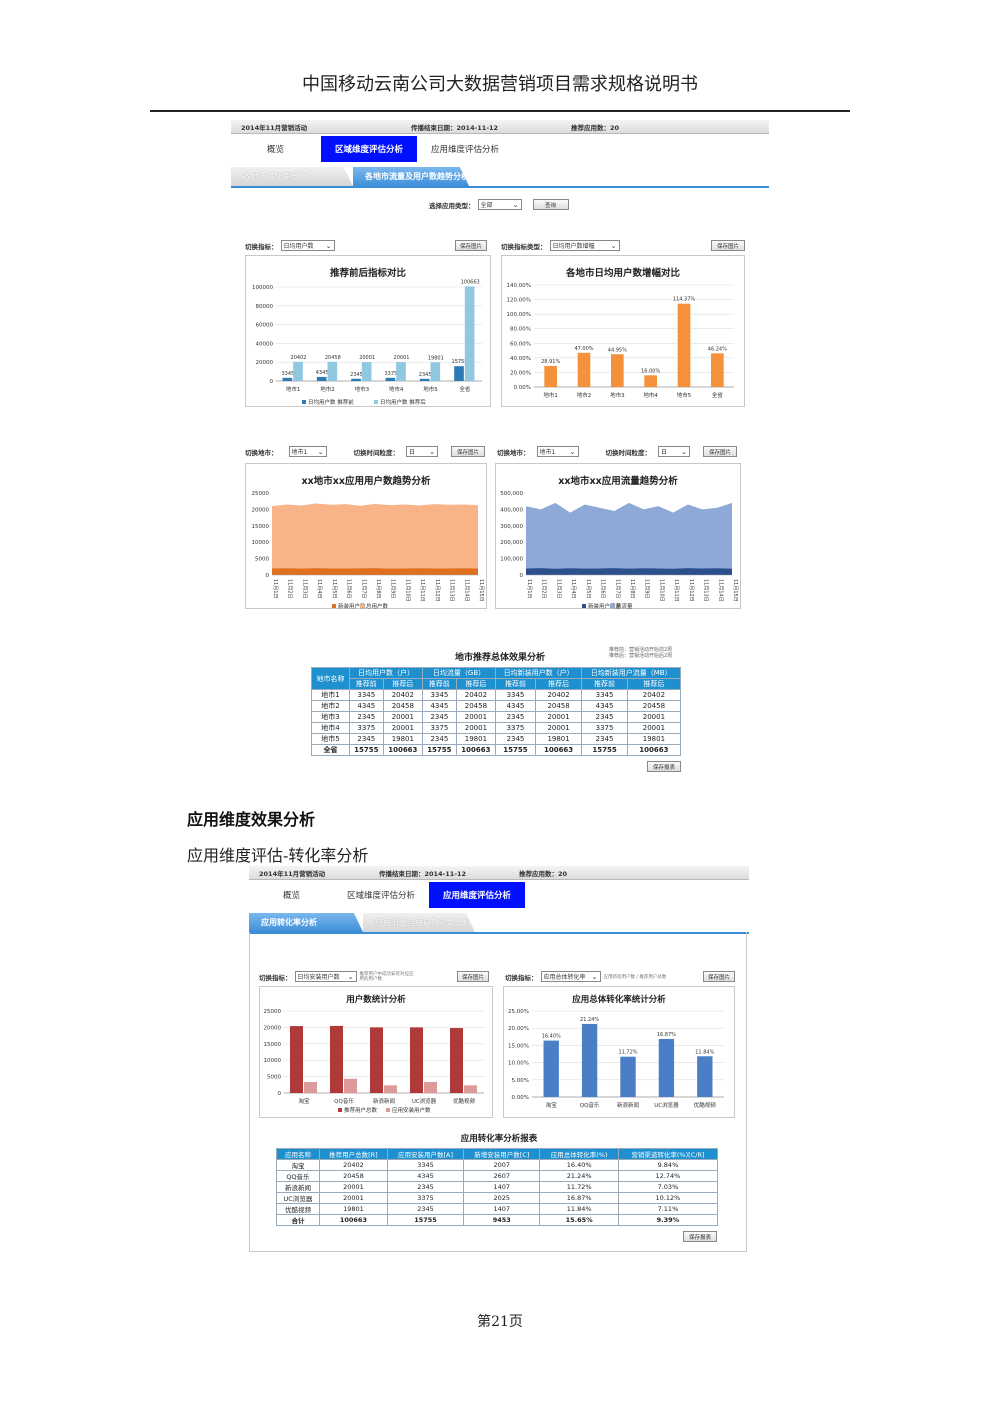  Describe the element at coordinates (550, 204) in the screenshot. I see `query-button: 查询` at that location.